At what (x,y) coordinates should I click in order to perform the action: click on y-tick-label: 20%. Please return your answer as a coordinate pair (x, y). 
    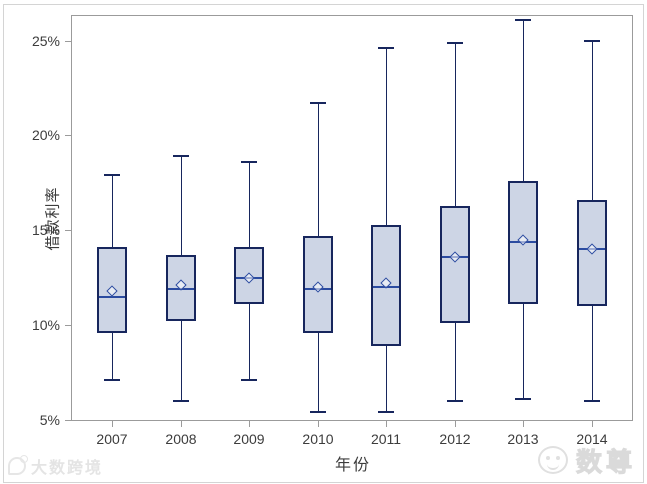
    Looking at the image, I should click on (45, 135).